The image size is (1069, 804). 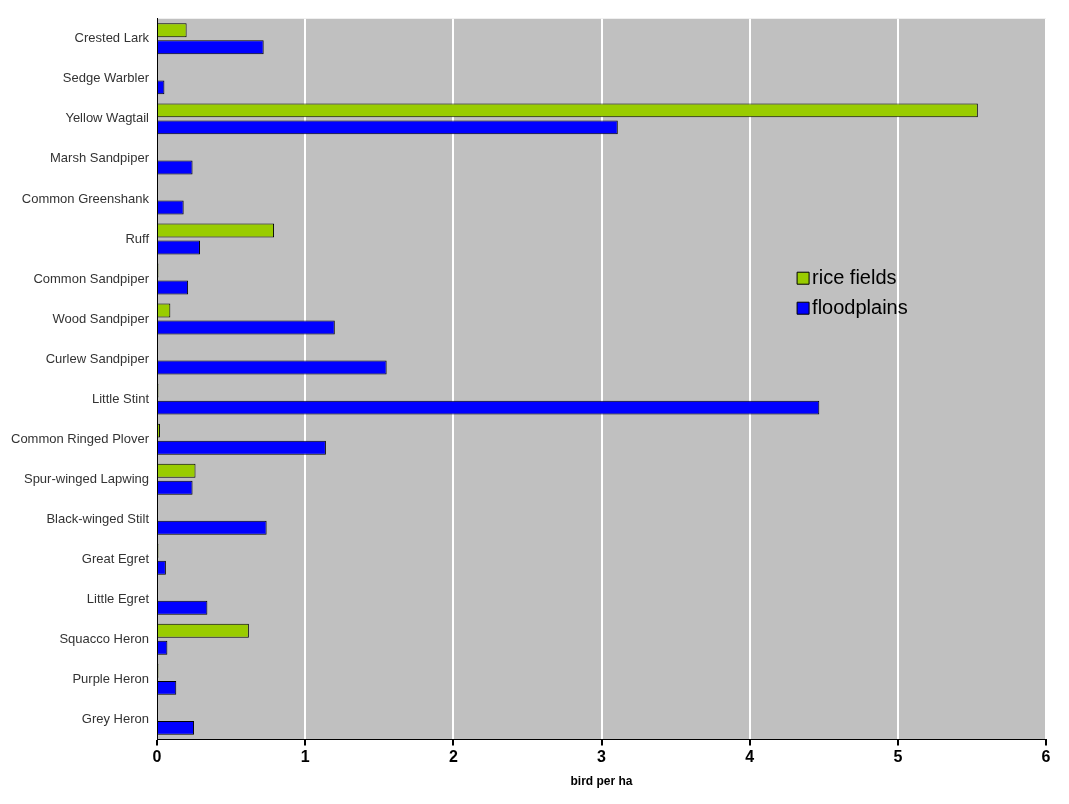 I want to click on y-tick-label: Common Sandpiper, so click(x=91, y=278).